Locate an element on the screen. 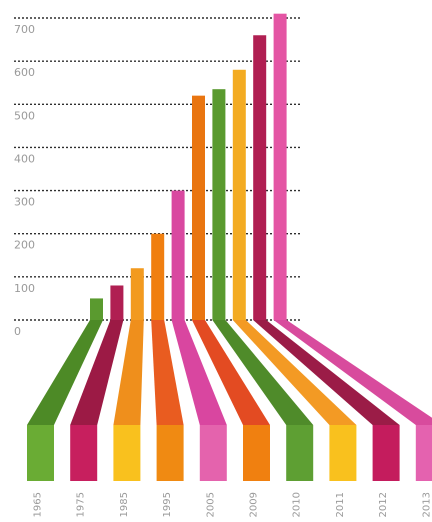 This screenshot has height=522, width=432. x-tick-label-2005: 2005 is located at coordinates (210, 504).